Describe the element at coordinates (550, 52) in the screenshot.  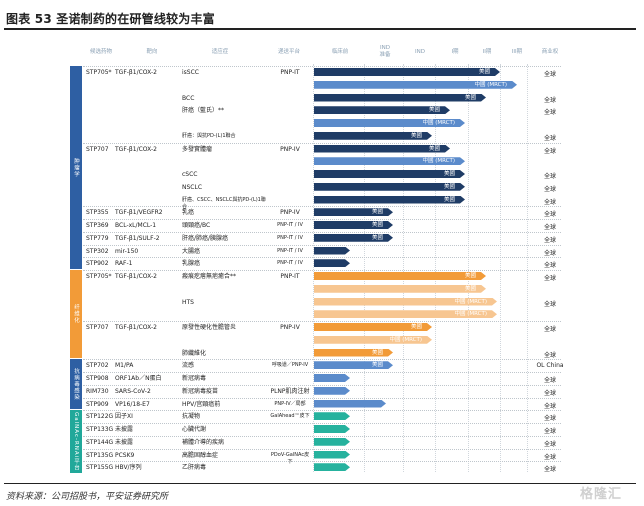
I see `header-rights: 商业权` at that location.